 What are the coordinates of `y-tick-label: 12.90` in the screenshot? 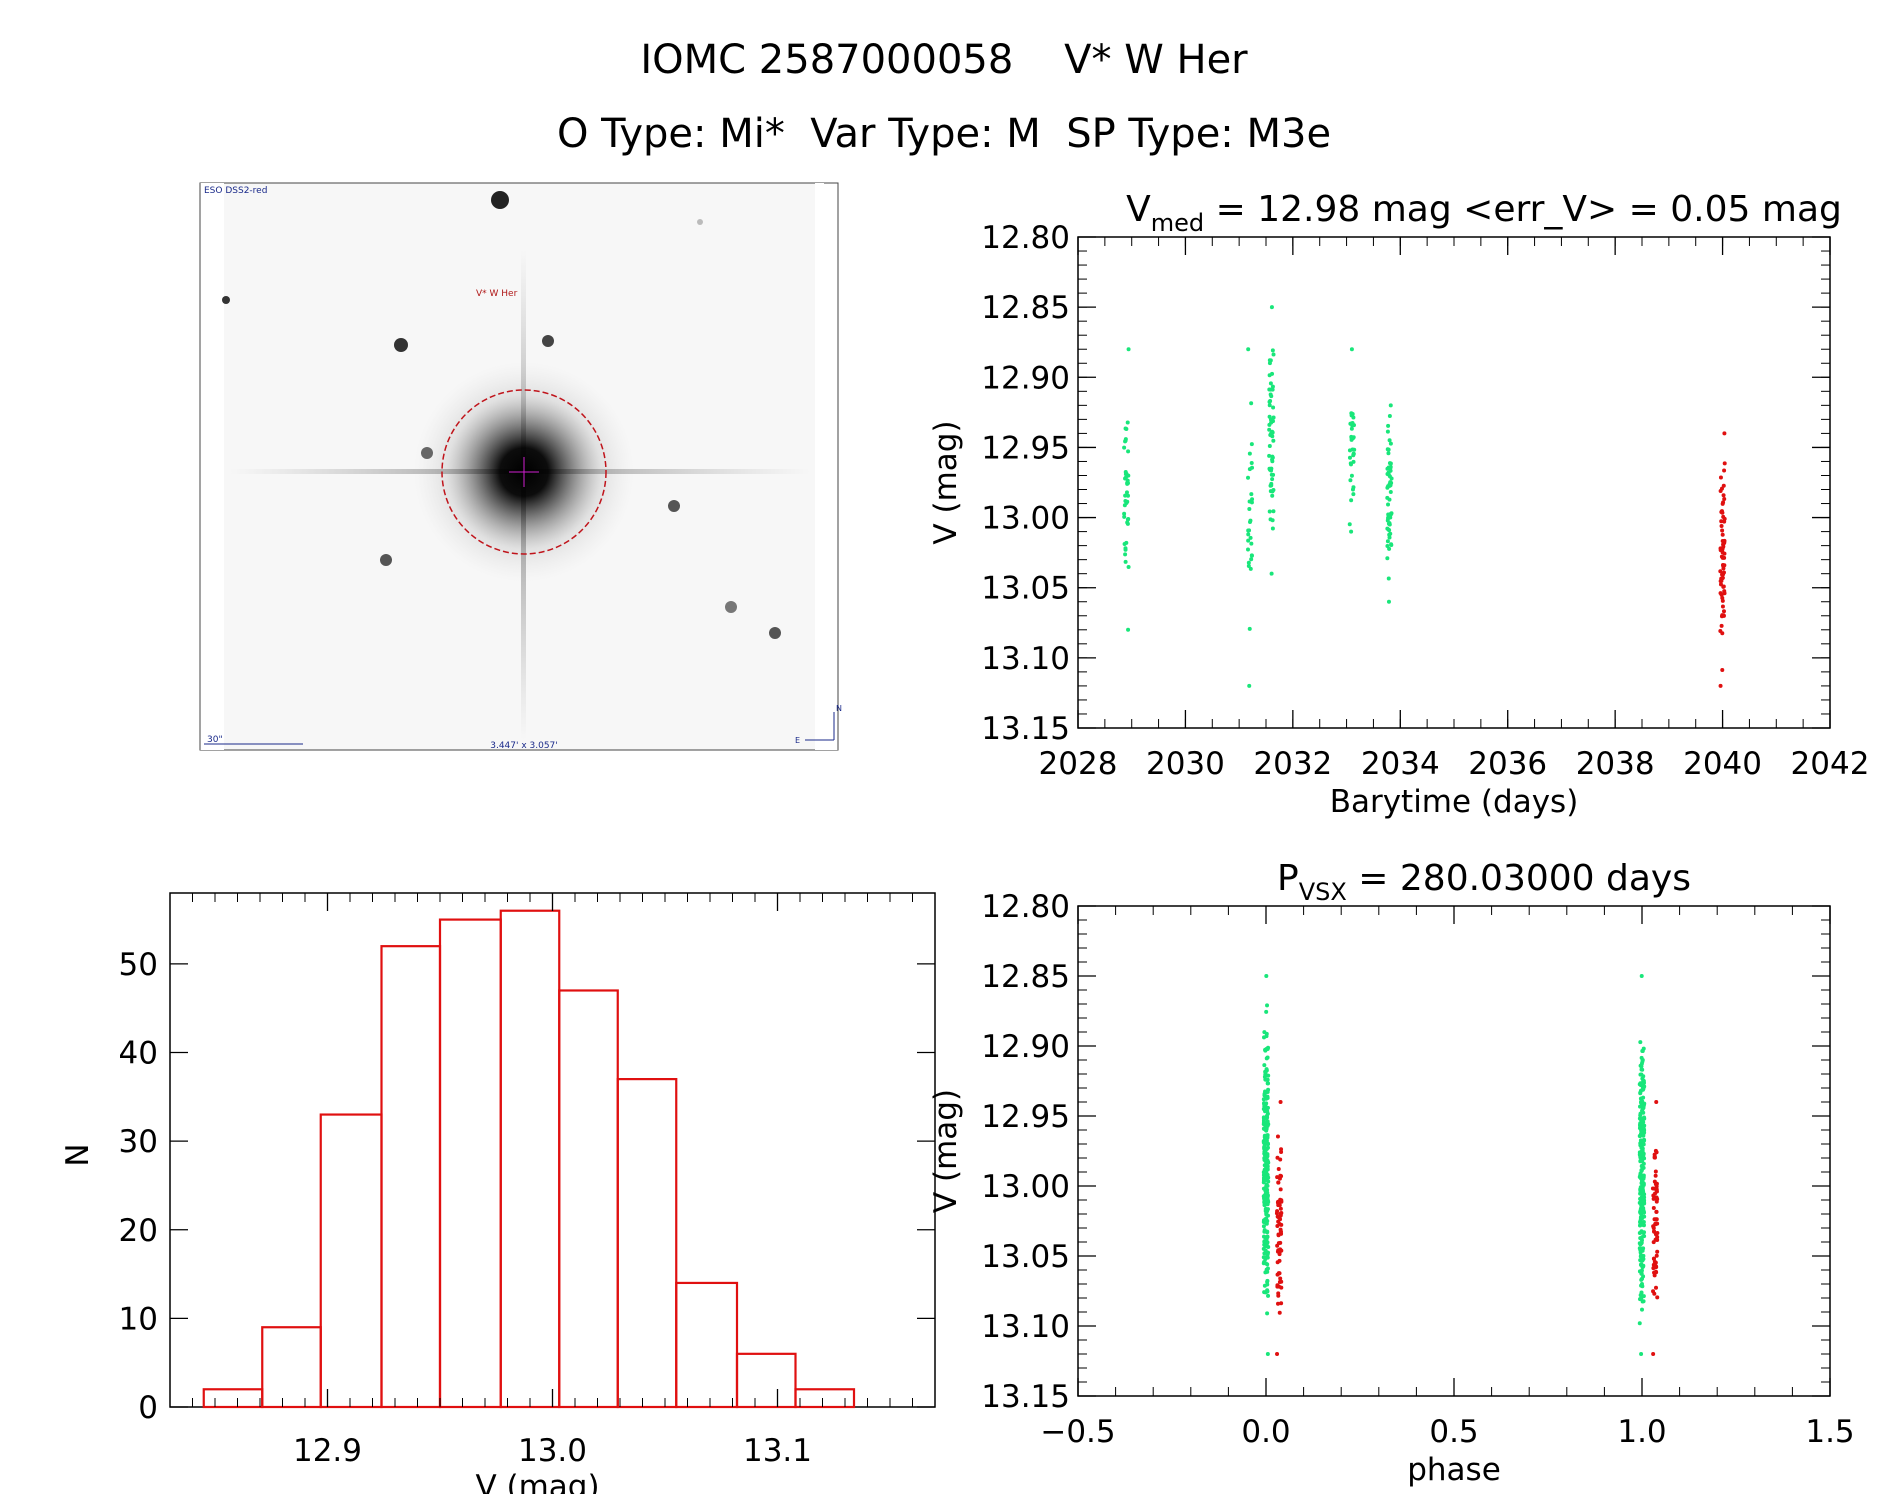 It's located at (1025, 1047).